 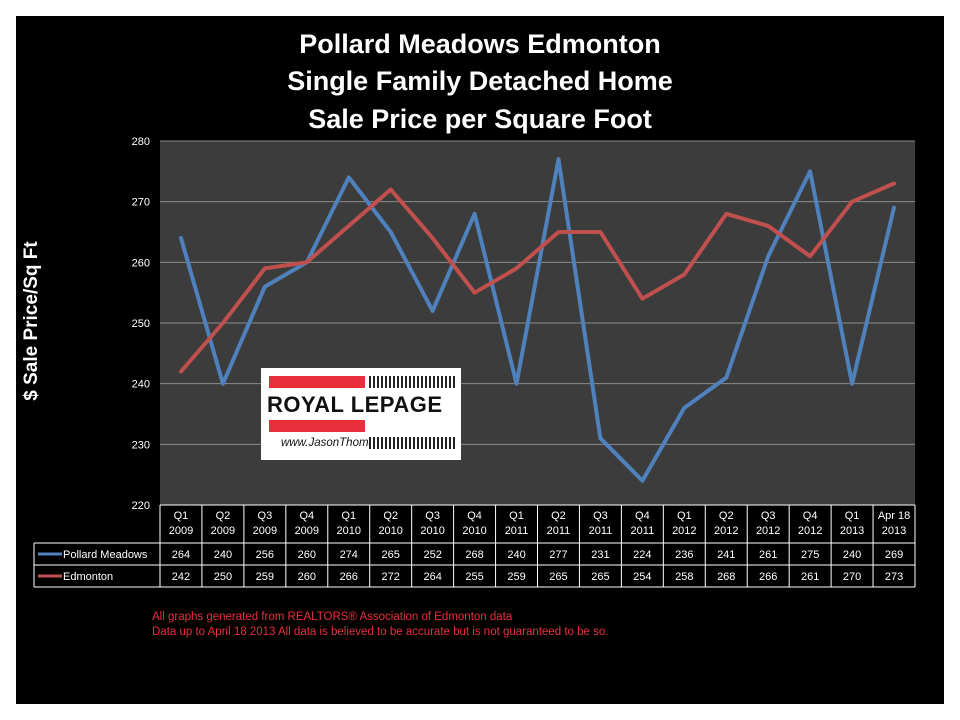 I want to click on y-tick-label: 280, so click(x=141, y=142).